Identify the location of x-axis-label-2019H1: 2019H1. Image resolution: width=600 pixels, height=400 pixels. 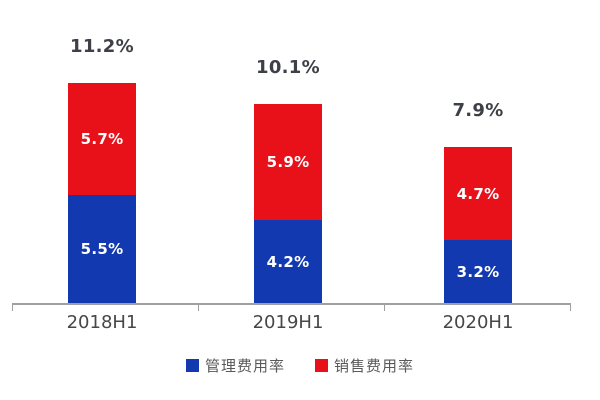
(288, 322).